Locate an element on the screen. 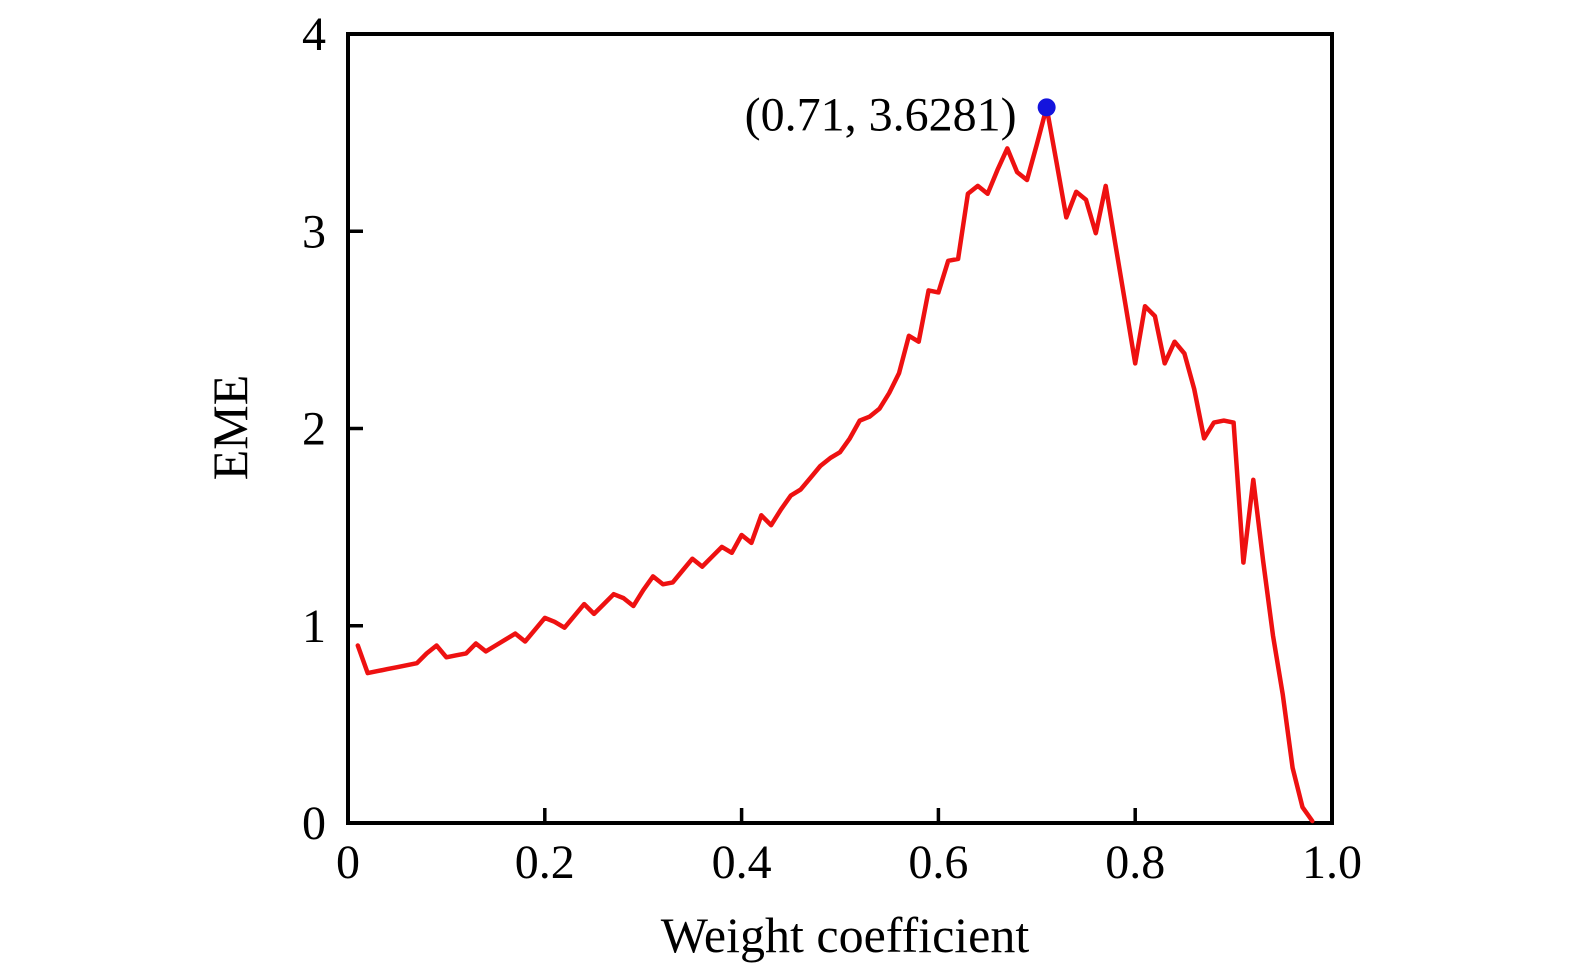 The image size is (1575, 974). x-tick-label: 0.4 is located at coordinates (742, 862).